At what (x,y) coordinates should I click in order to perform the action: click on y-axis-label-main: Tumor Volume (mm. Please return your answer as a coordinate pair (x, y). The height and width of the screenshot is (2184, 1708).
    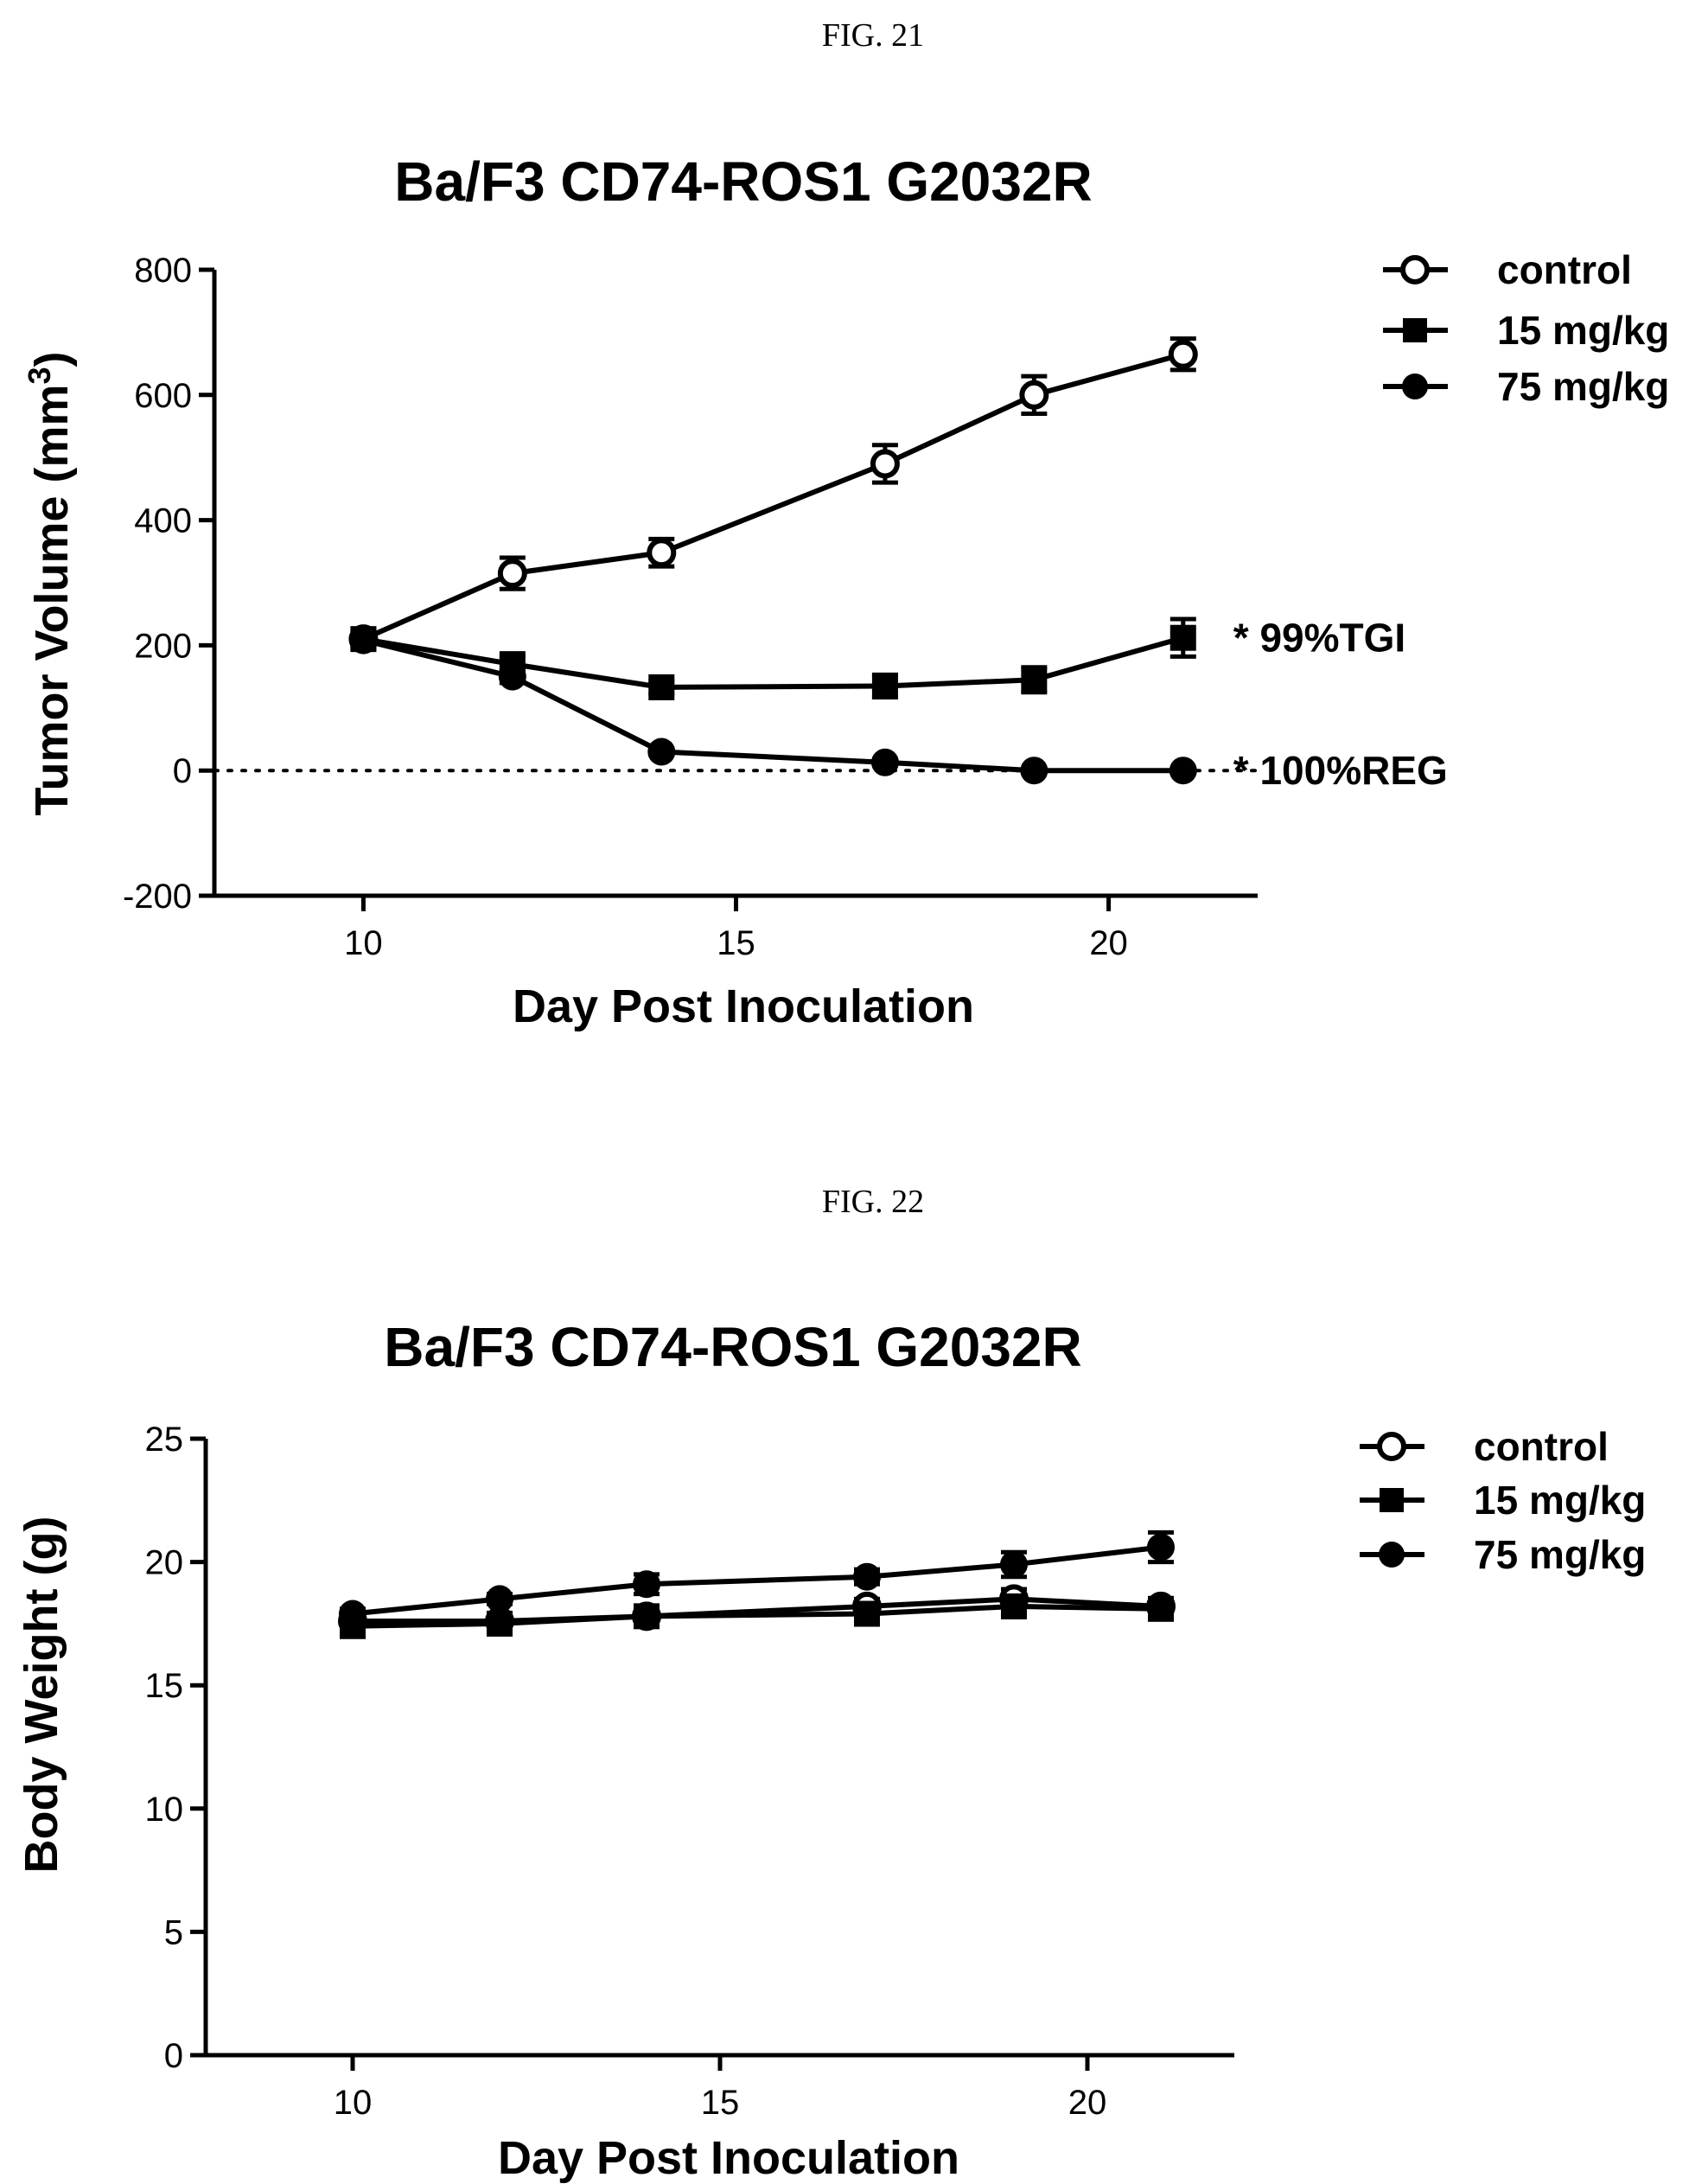
    Looking at the image, I should click on (52, 600).